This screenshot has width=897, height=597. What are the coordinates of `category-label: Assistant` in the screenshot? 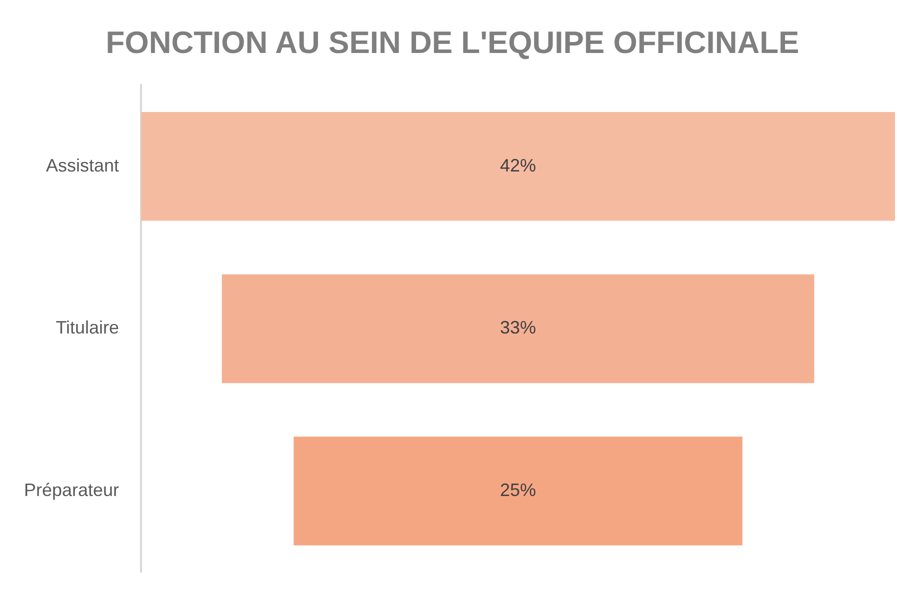 It's located at (83, 165).